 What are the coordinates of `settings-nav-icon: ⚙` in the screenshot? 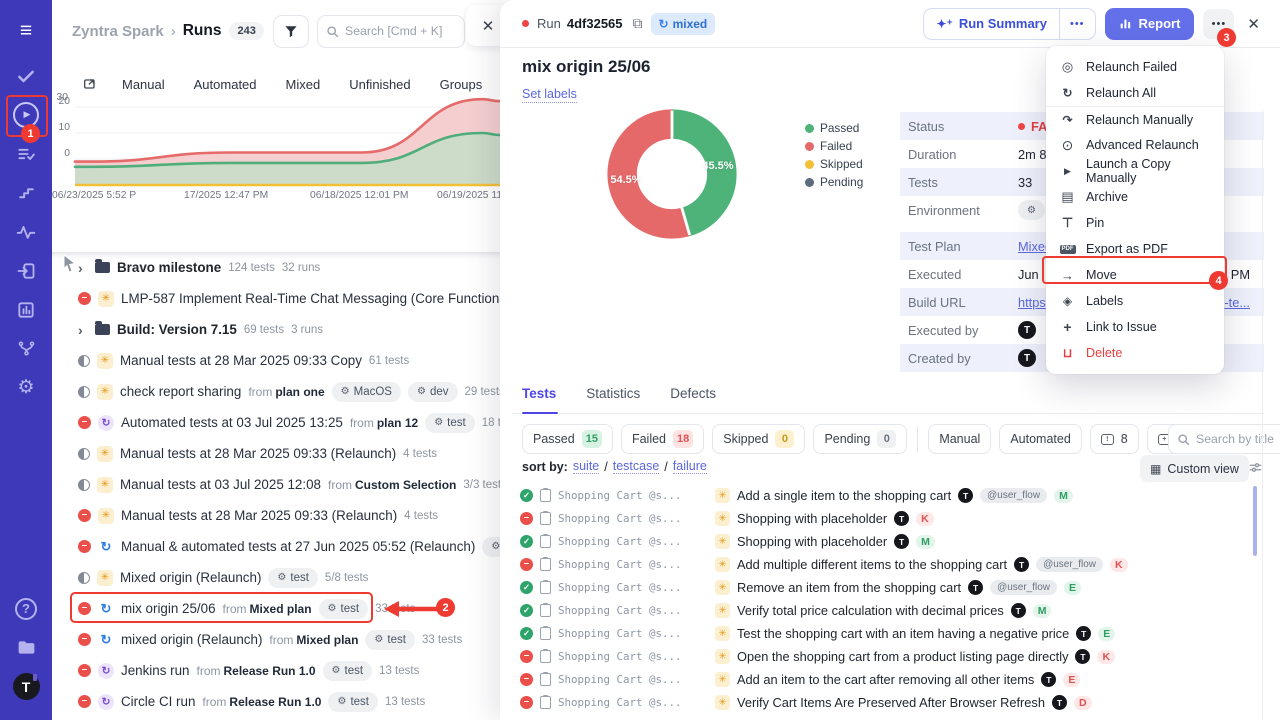 It's located at (26, 387).